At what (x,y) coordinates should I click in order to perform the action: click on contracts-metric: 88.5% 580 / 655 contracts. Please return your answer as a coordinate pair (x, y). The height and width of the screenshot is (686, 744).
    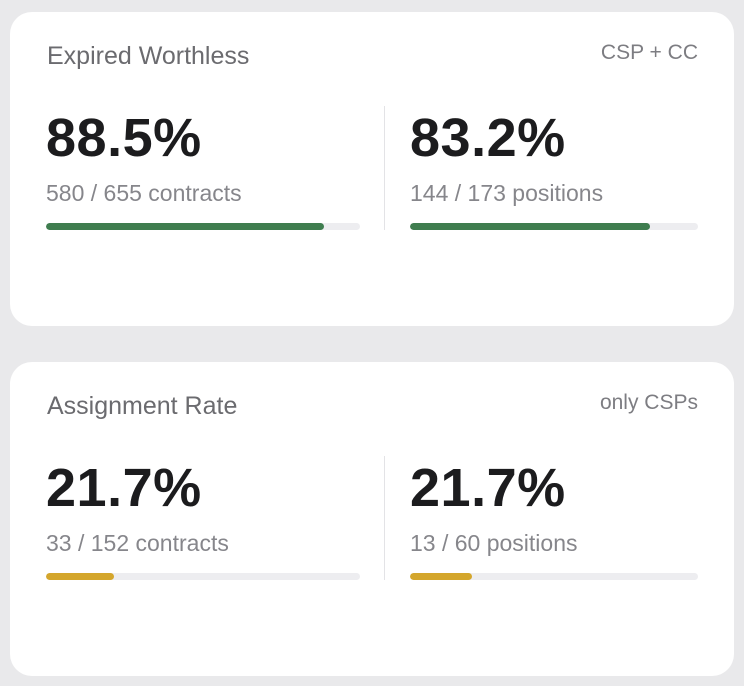
    Looking at the image, I should click on (203, 168).